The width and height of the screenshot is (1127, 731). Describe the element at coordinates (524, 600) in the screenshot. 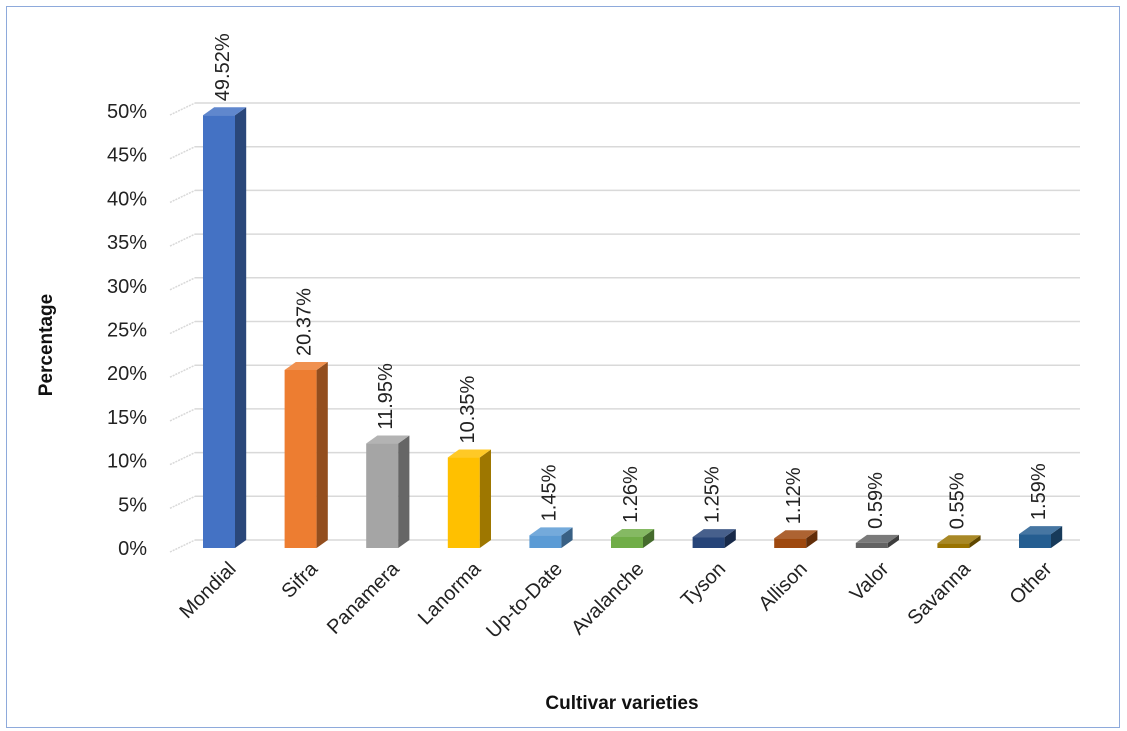

I see `x-tick-label: Up-to-Date` at that location.